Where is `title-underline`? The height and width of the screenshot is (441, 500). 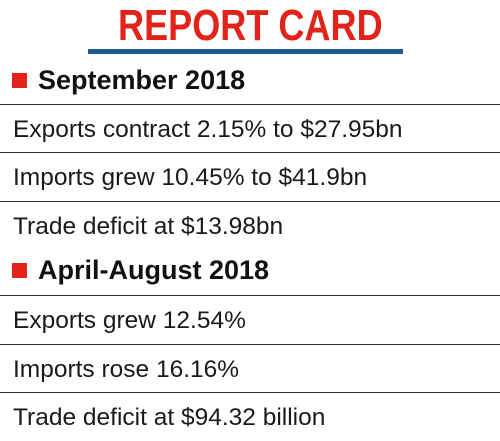
title-underline is located at coordinates (245, 51).